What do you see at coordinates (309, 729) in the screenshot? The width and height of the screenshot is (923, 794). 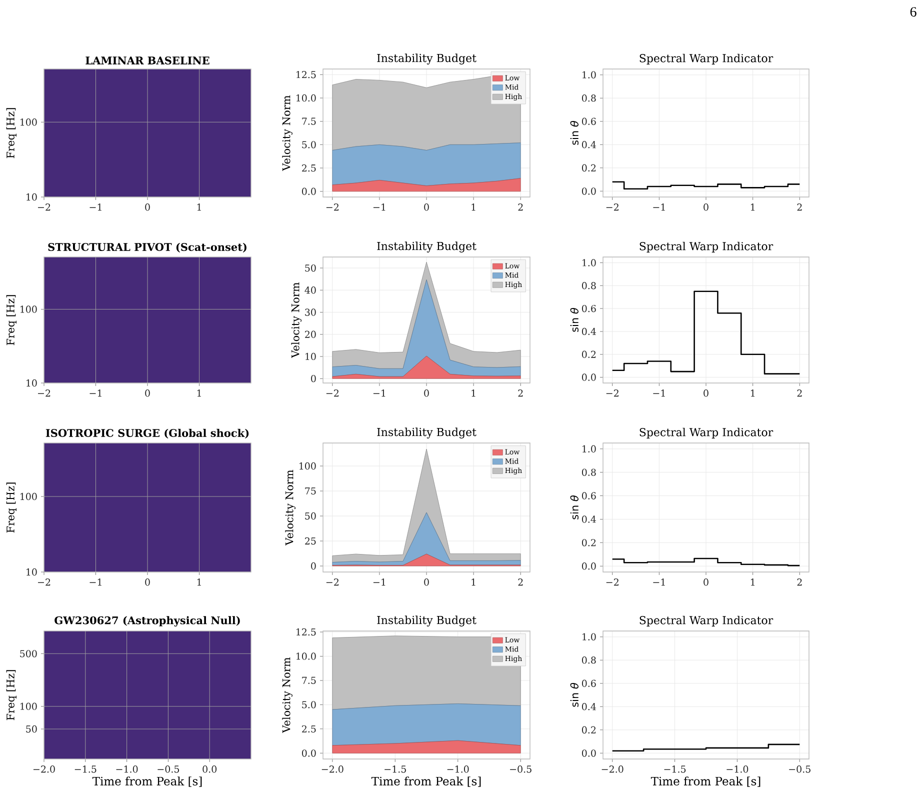 I see `y-tick-label: 2.5` at bounding box center [309, 729].